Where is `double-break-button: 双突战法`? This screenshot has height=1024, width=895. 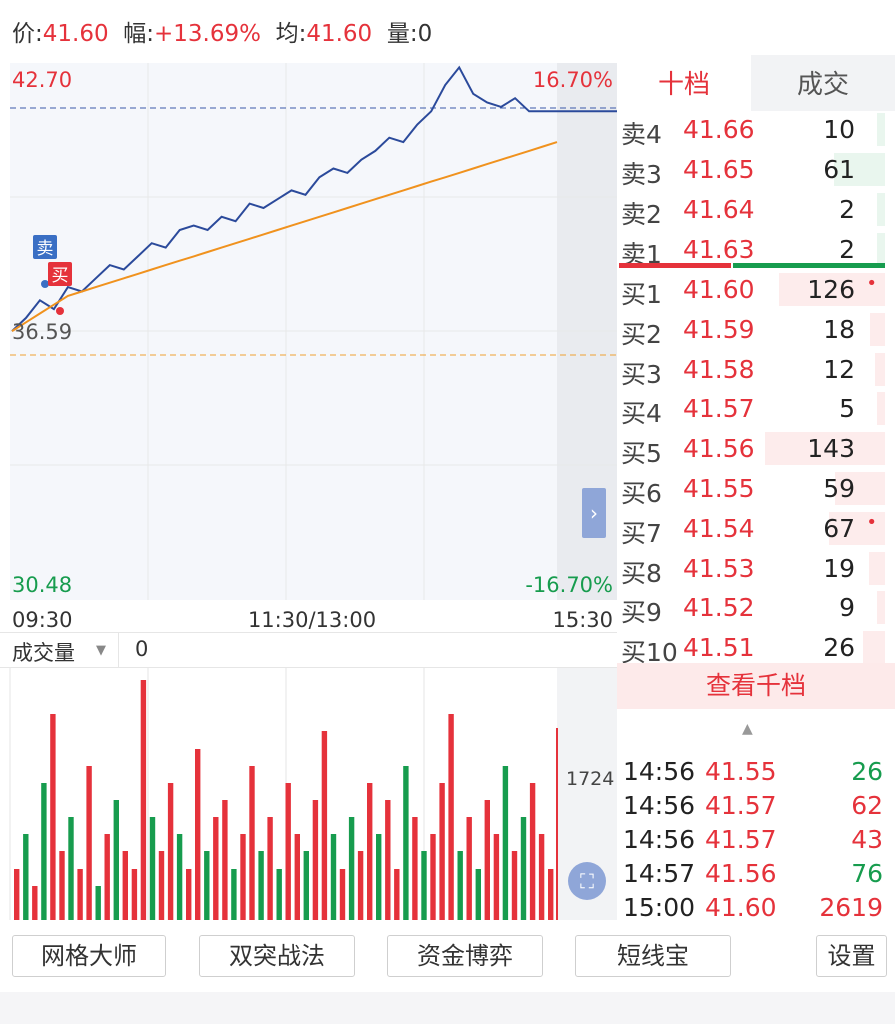 double-break-button: 双突战法 is located at coordinates (277, 956).